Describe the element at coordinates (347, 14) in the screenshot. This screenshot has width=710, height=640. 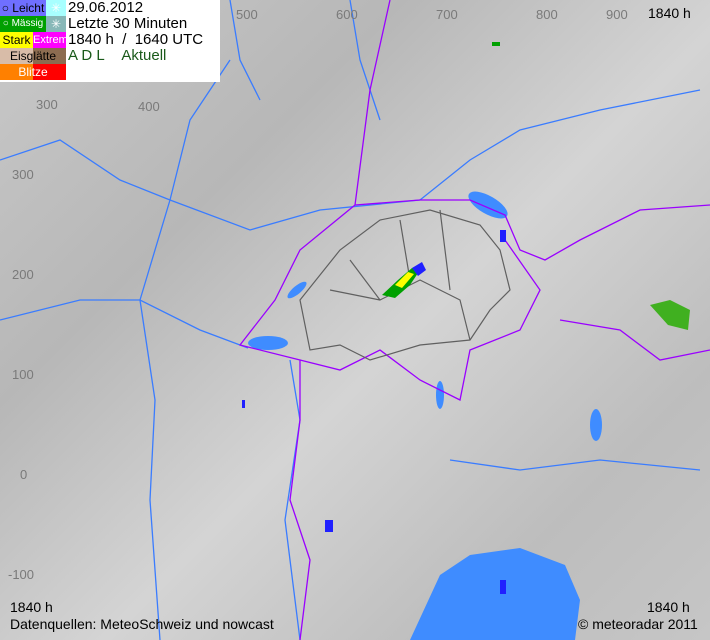
I see `coord-label: 600` at that location.